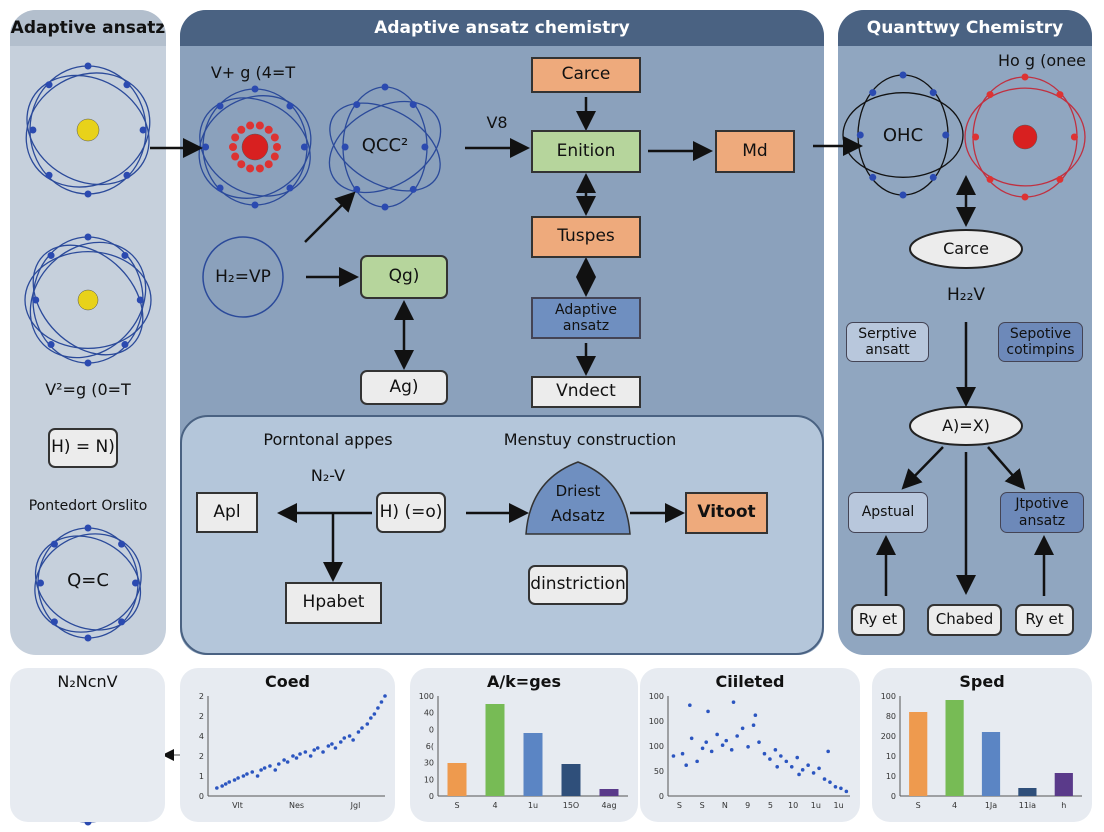 This screenshot has height=832, width=1104. I want to click on carce-box: Carce, so click(586, 75).